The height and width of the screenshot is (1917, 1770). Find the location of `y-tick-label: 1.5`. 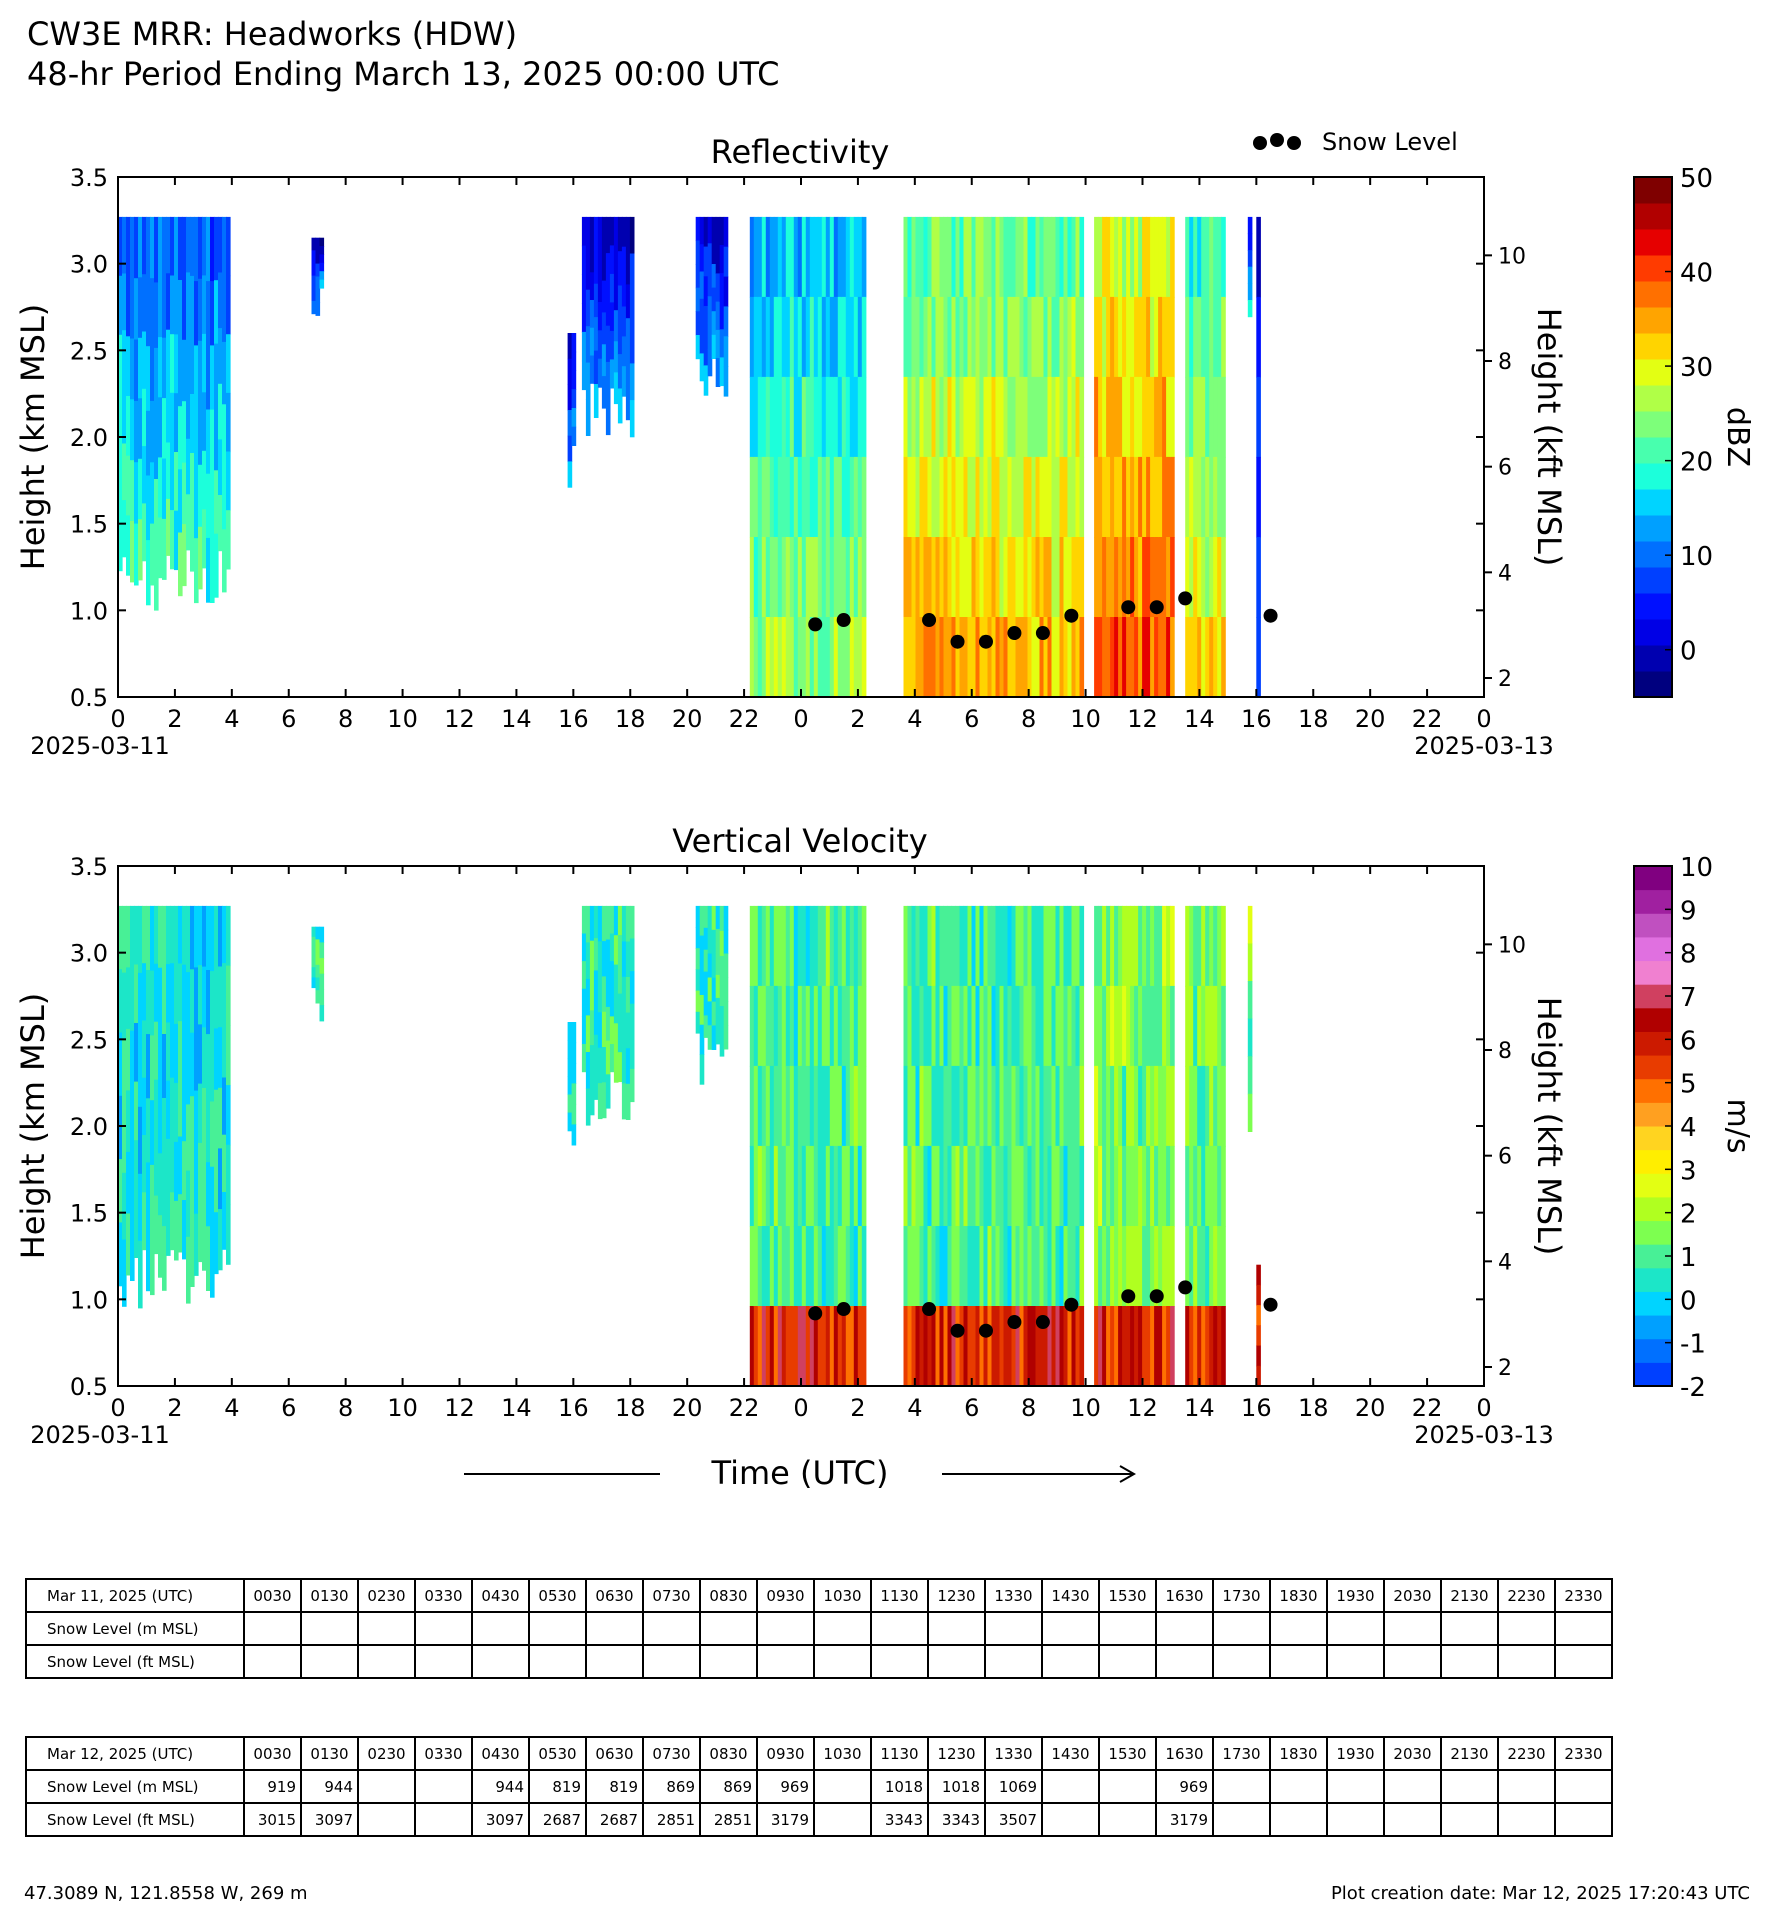

y-tick-label: 1.5 is located at coordinates (89, 1214).